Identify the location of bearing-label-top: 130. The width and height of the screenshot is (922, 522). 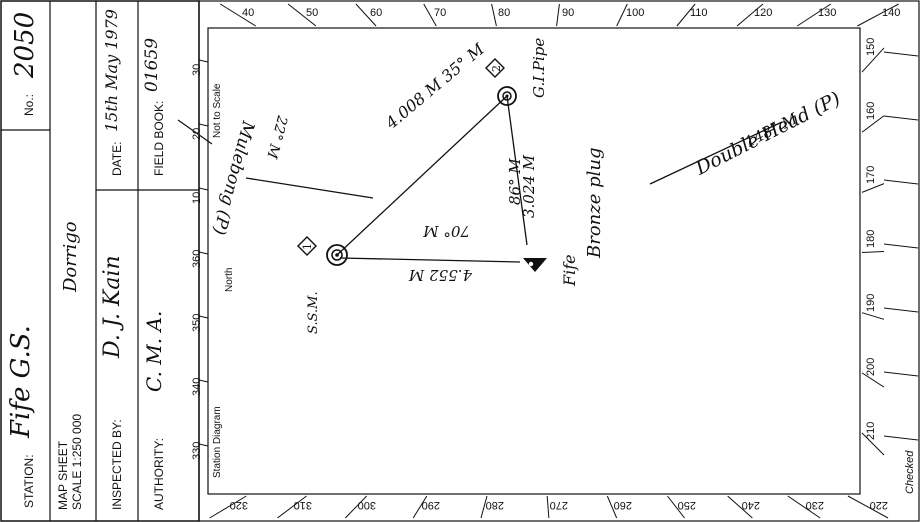
(827, 13).